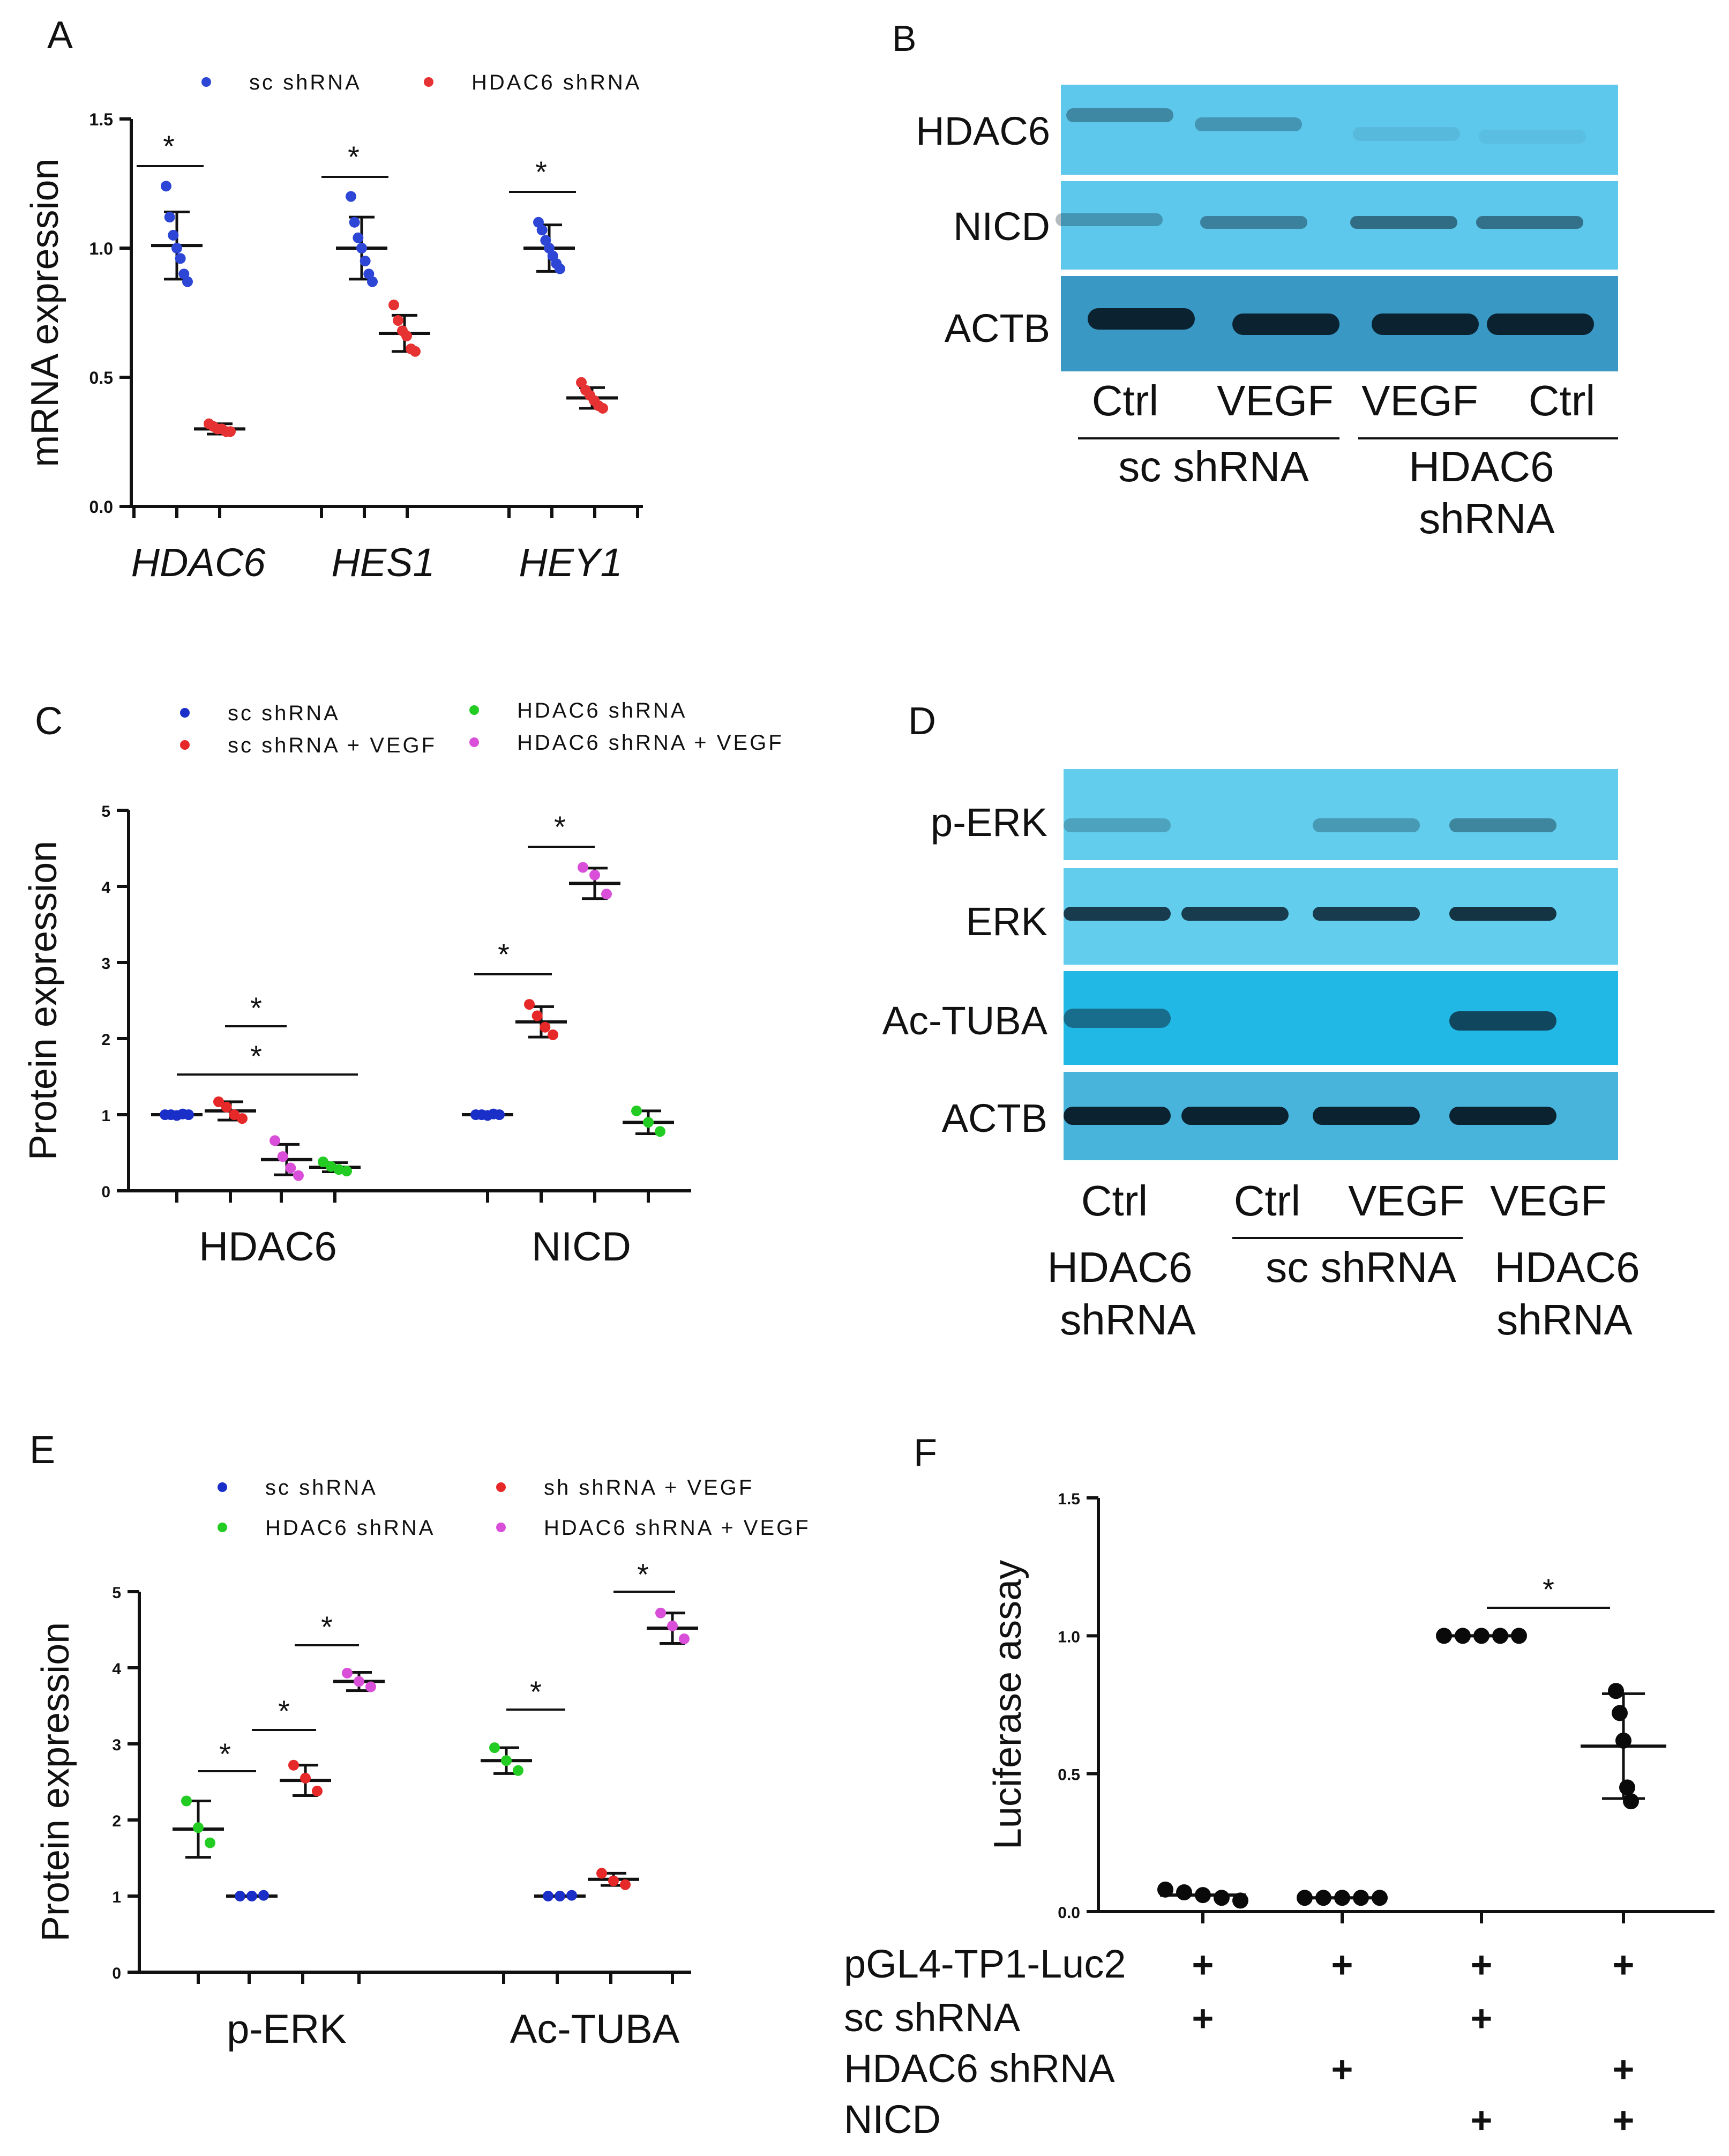  I want to click on blot-strip, so click(1341, 814).